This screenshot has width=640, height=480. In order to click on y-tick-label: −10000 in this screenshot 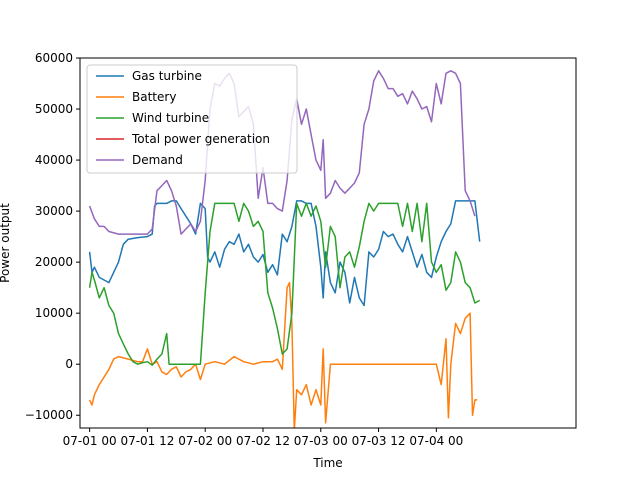, I will do `click(49, 415)`.